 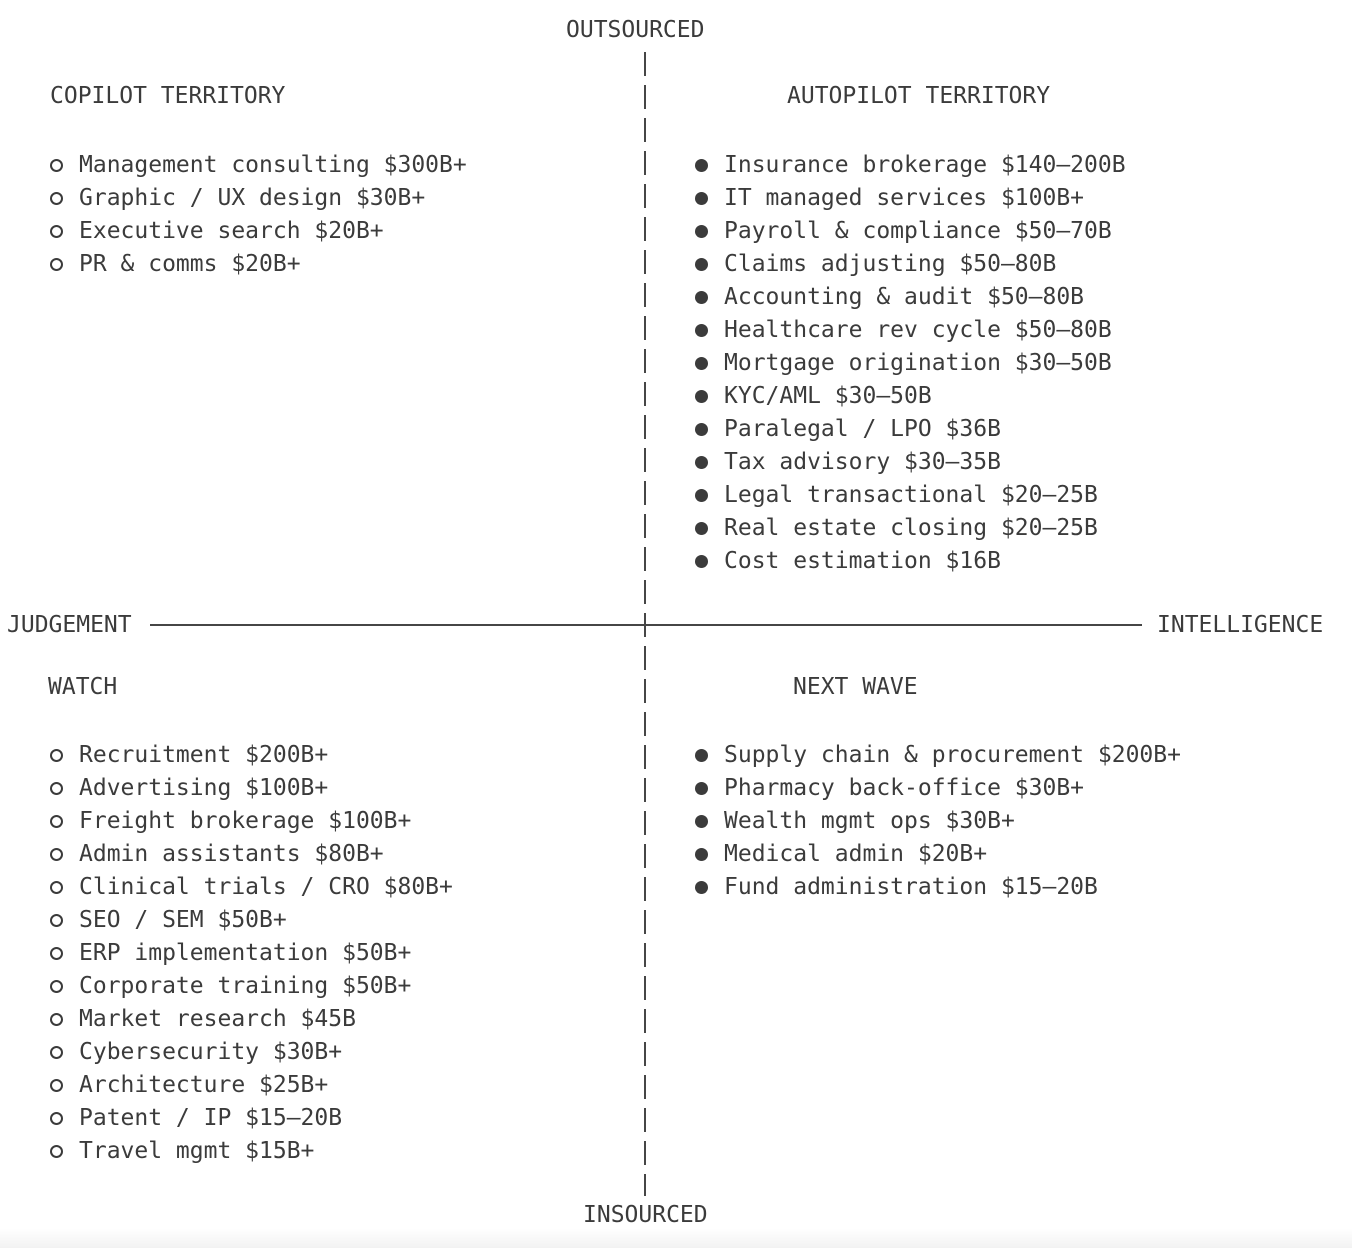 What do you see at coordinates (890, 264) in the screenshot?
I see `item-label: Claims adjusting $50–80B` at bounding box center [890, 264].